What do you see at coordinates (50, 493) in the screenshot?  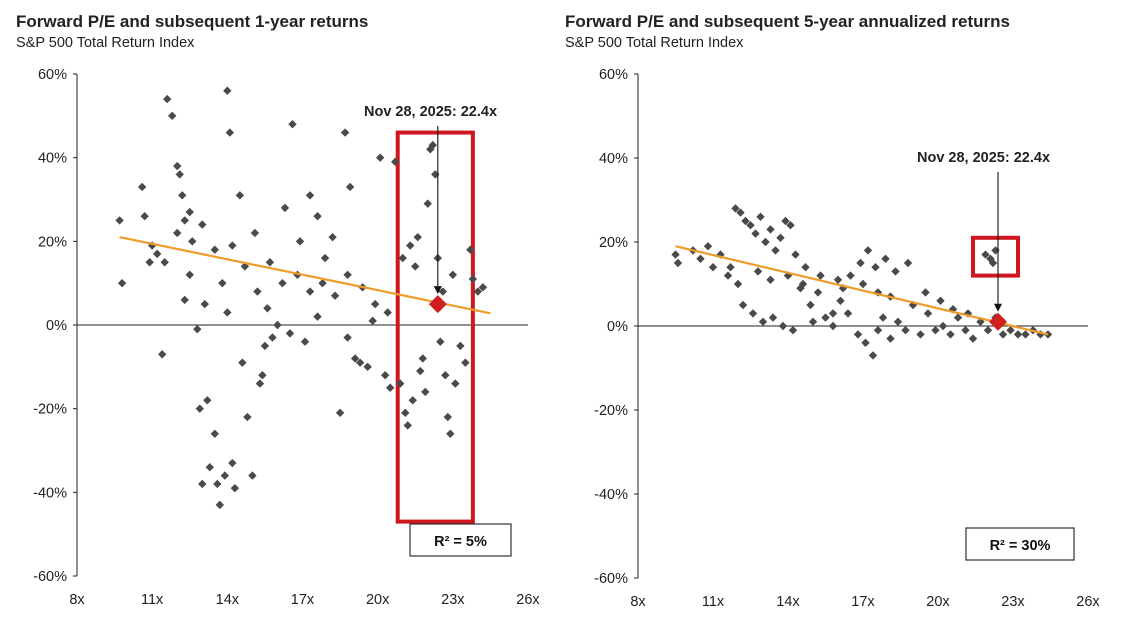 I see `y-tick-label: -40%` at bounding box center [50, 493].